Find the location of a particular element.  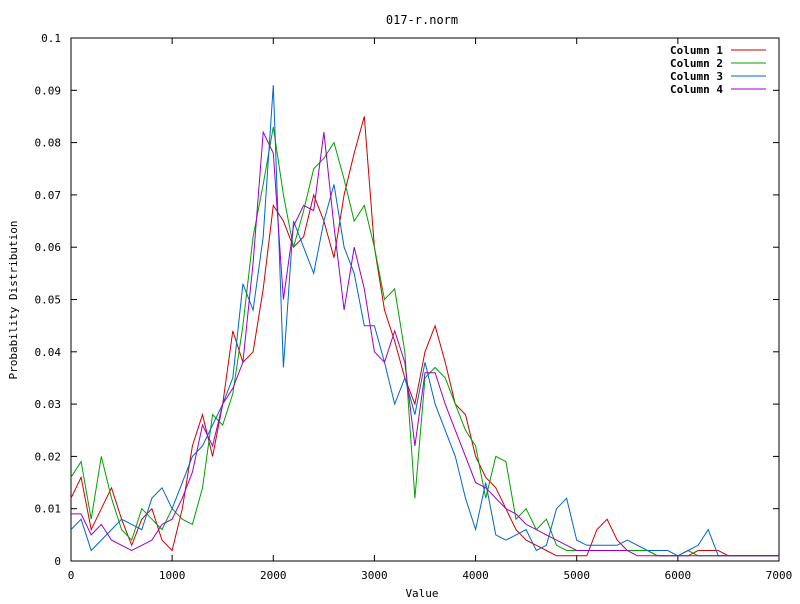

y-tick-label: 0.04 is located at coordinates (48, 352).